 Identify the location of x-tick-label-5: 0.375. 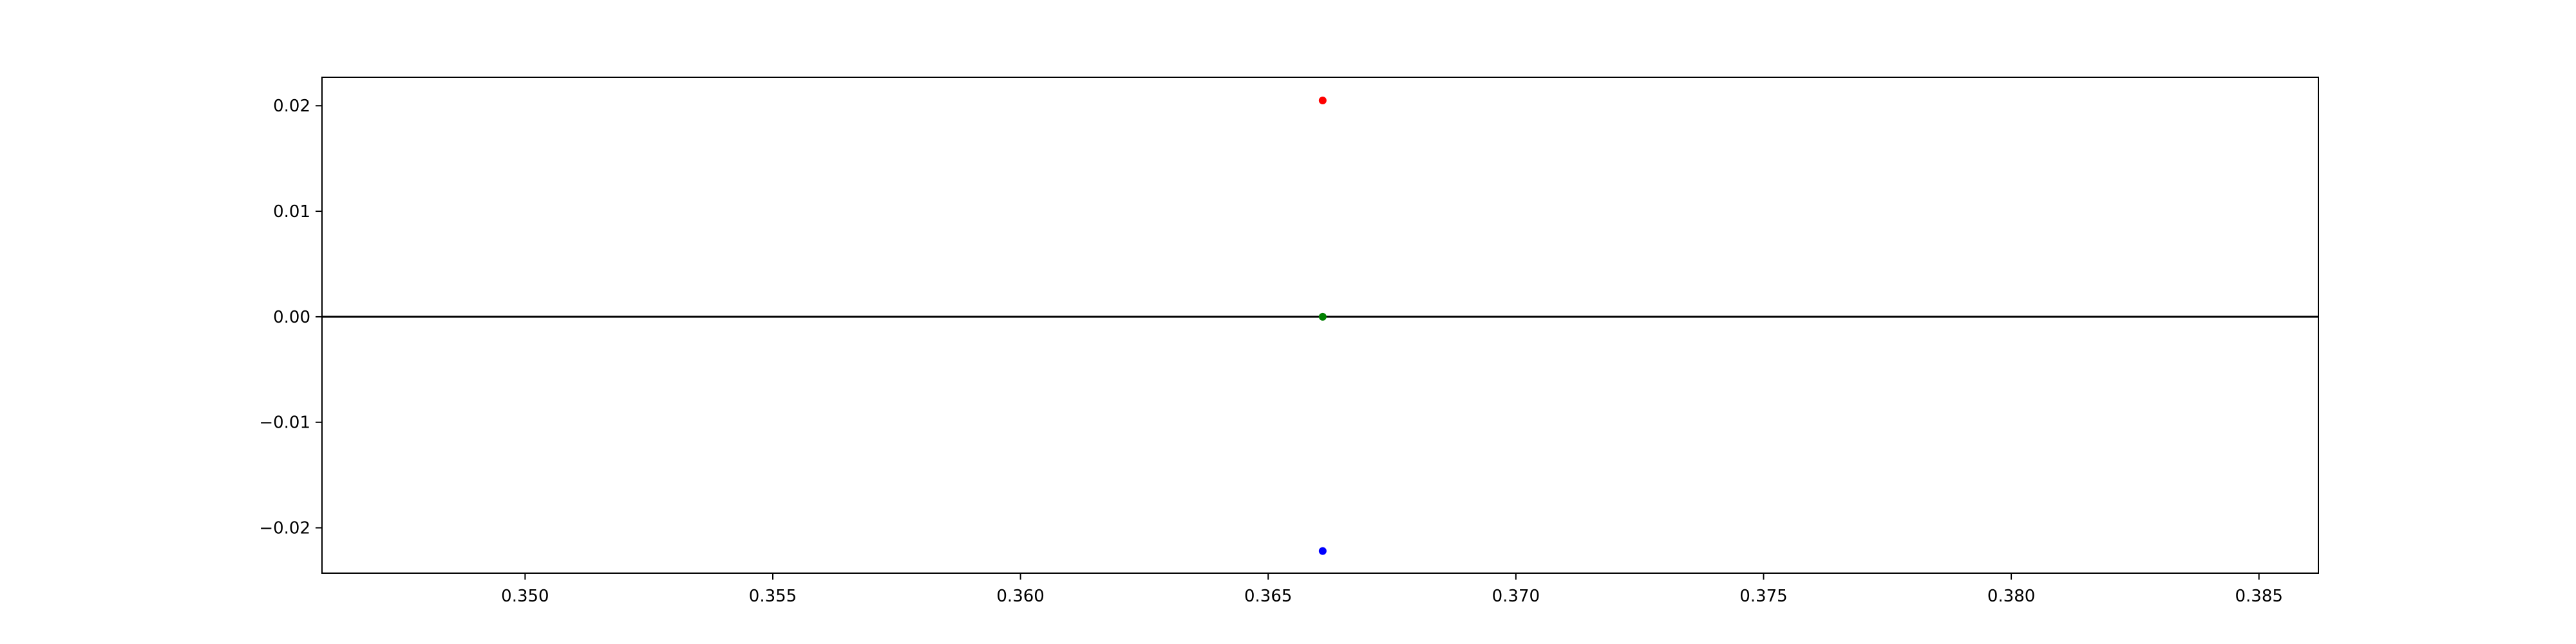
(1763, 596).